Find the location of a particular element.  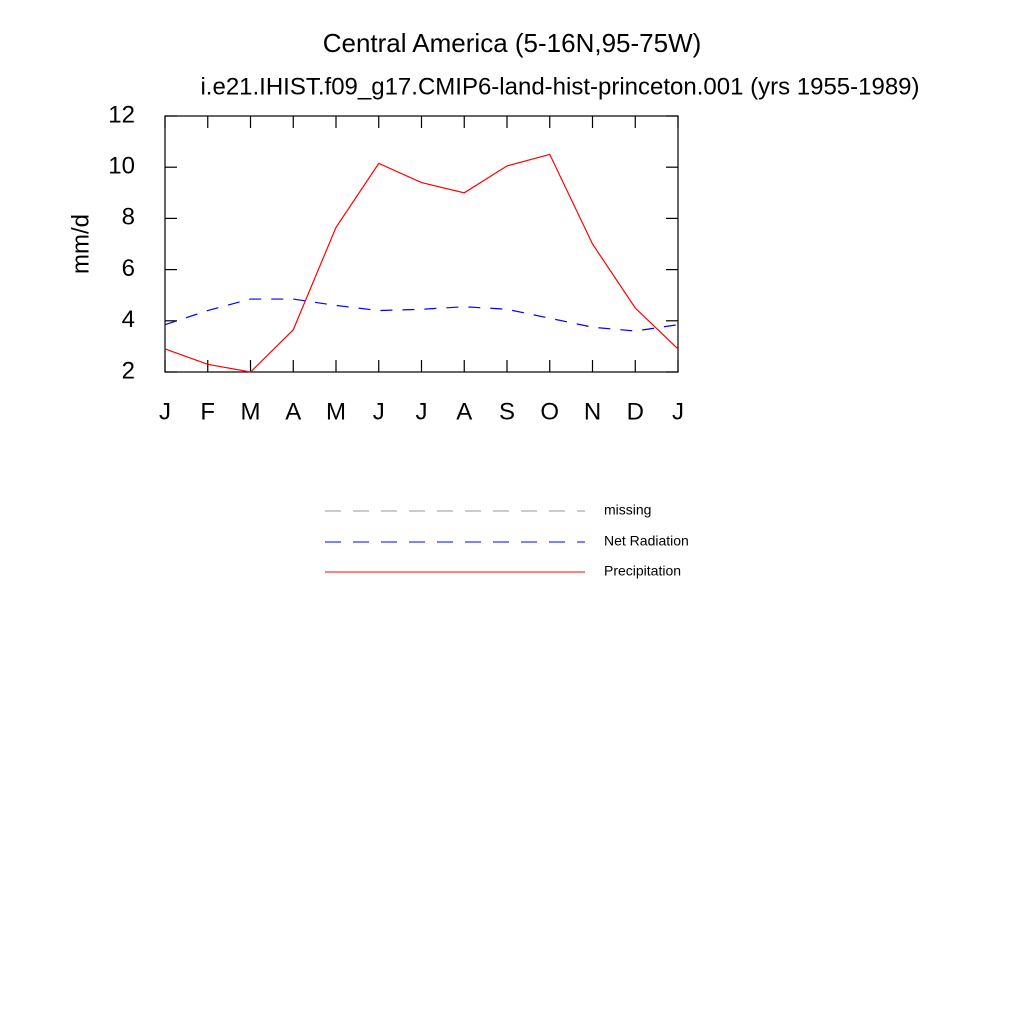

y-axis-label: mm/d is located at coordinates (80, 244).